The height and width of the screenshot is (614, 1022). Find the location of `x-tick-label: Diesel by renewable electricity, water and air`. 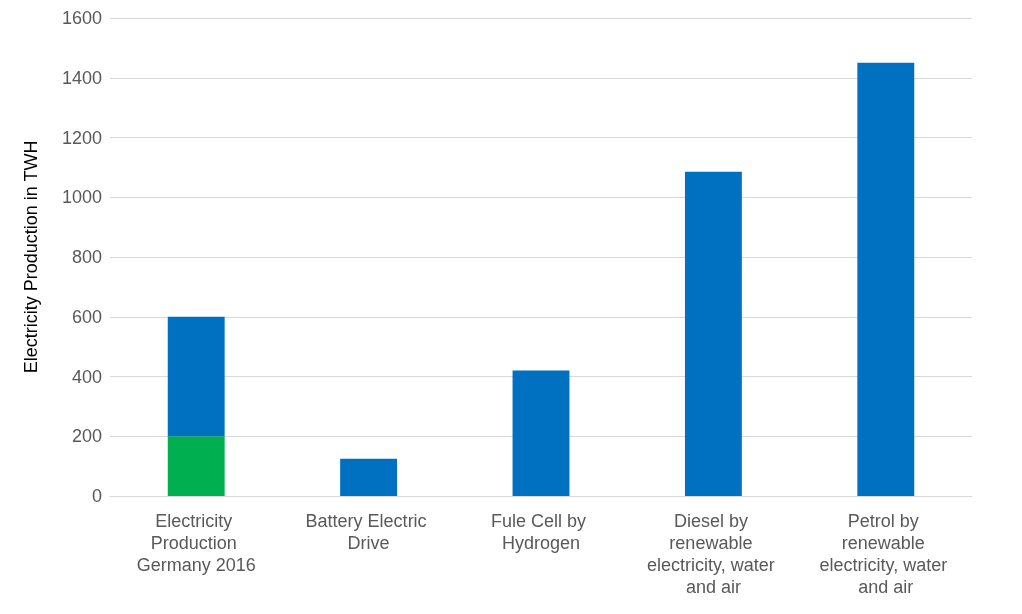

x-tick-label: Diesel by renewable electricity, water and air is located at coordinates (713, 554).